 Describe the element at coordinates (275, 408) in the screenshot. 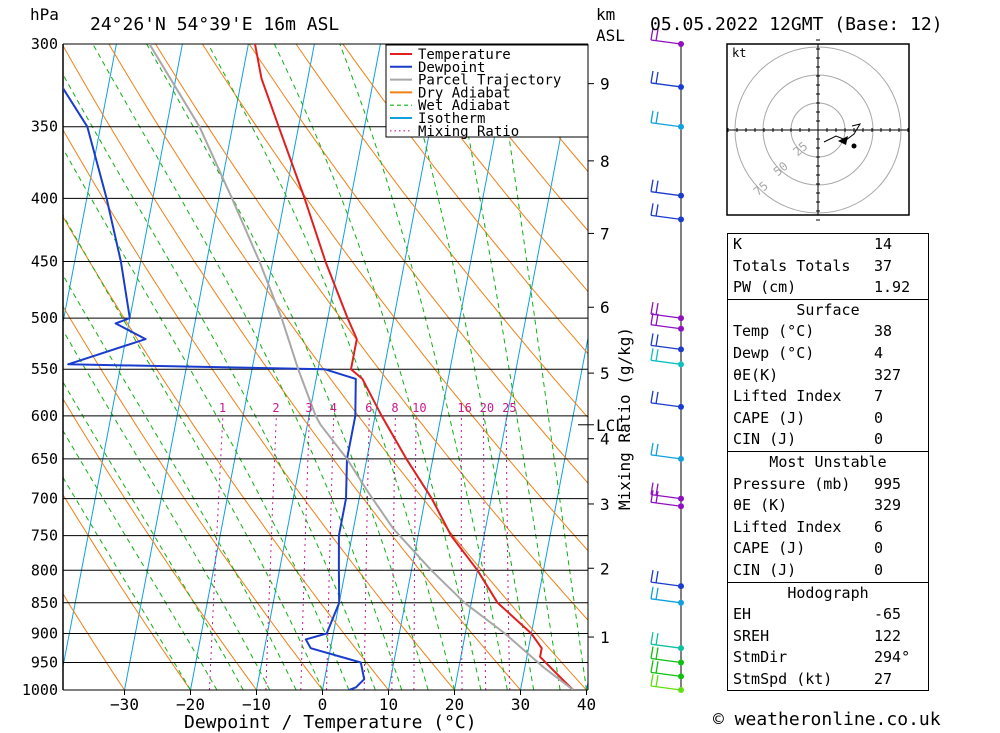

I see `mixing-ratio-value-label: 2` at that location.